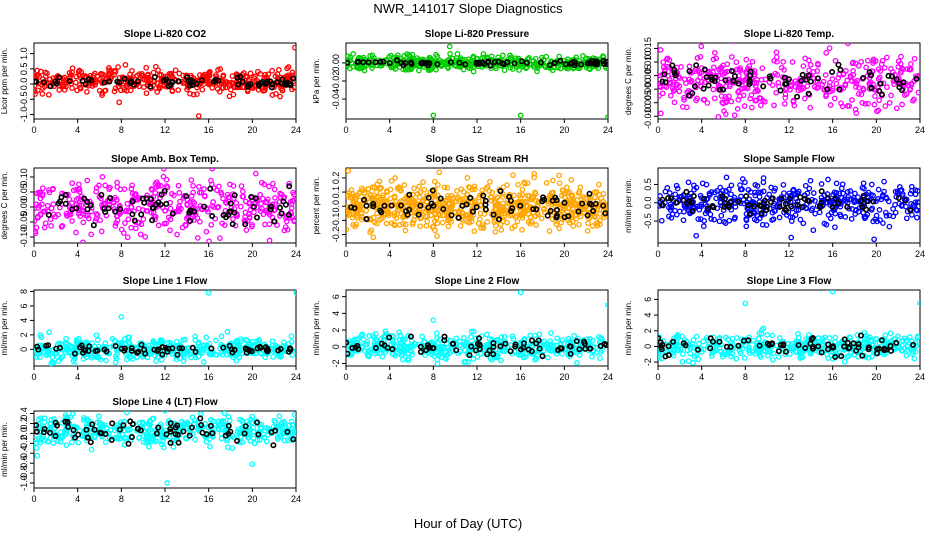 The height and width of the screenshot is (540, 936). What do you see at coordinates (520, 115) in the screenshot?
I see `data-point-outlier` at bounding box center [520, 115].